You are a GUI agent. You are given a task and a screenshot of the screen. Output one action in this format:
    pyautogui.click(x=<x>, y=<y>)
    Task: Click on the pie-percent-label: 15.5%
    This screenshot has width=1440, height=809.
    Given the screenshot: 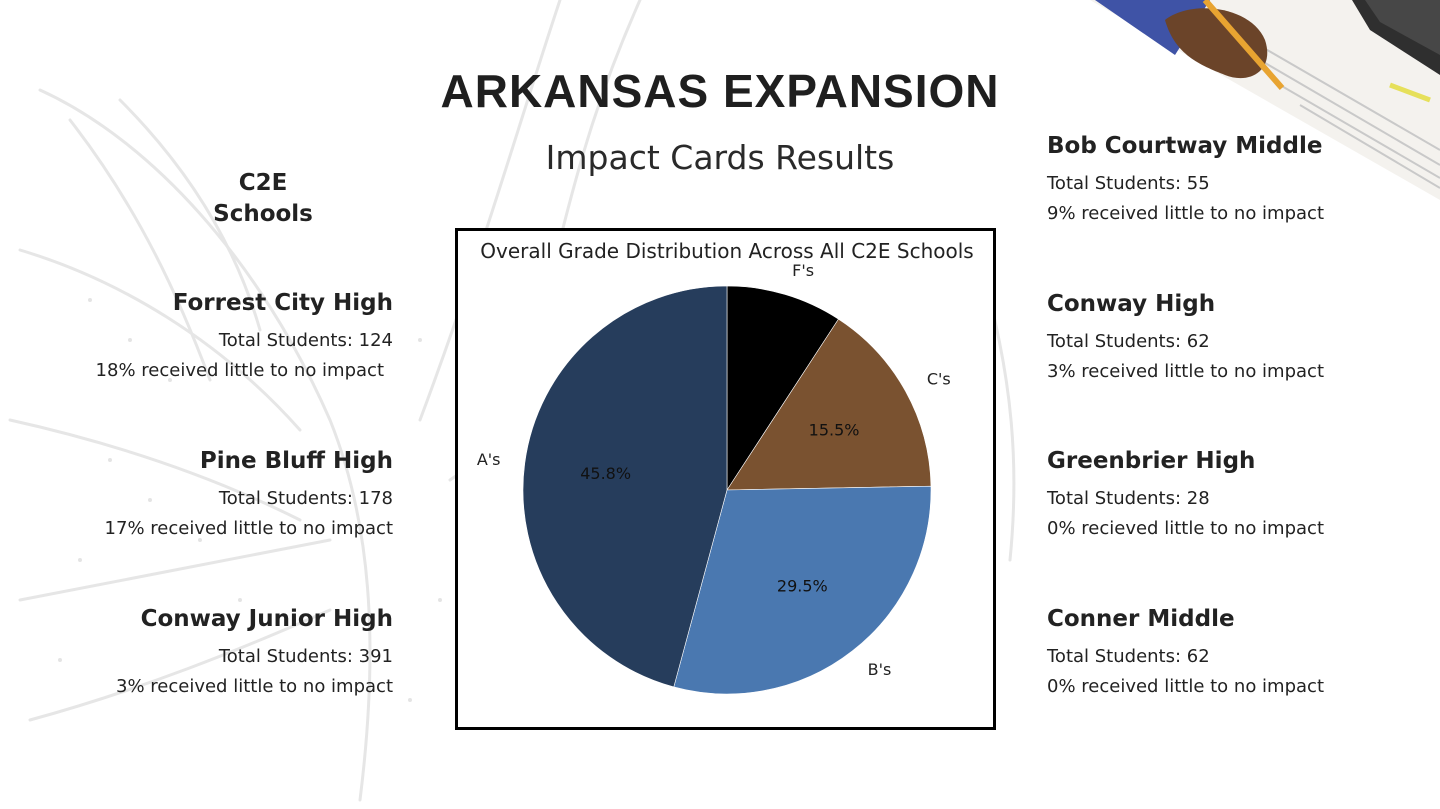 What is the action you would take?
    pyautogui.click(x=834, y=430)
    